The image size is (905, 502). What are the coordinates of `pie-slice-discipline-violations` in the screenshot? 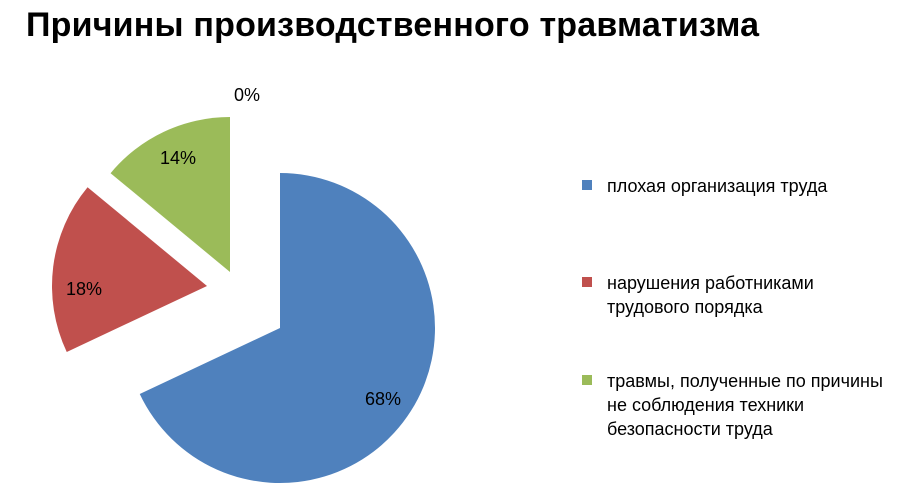 It's located at (129, 269).